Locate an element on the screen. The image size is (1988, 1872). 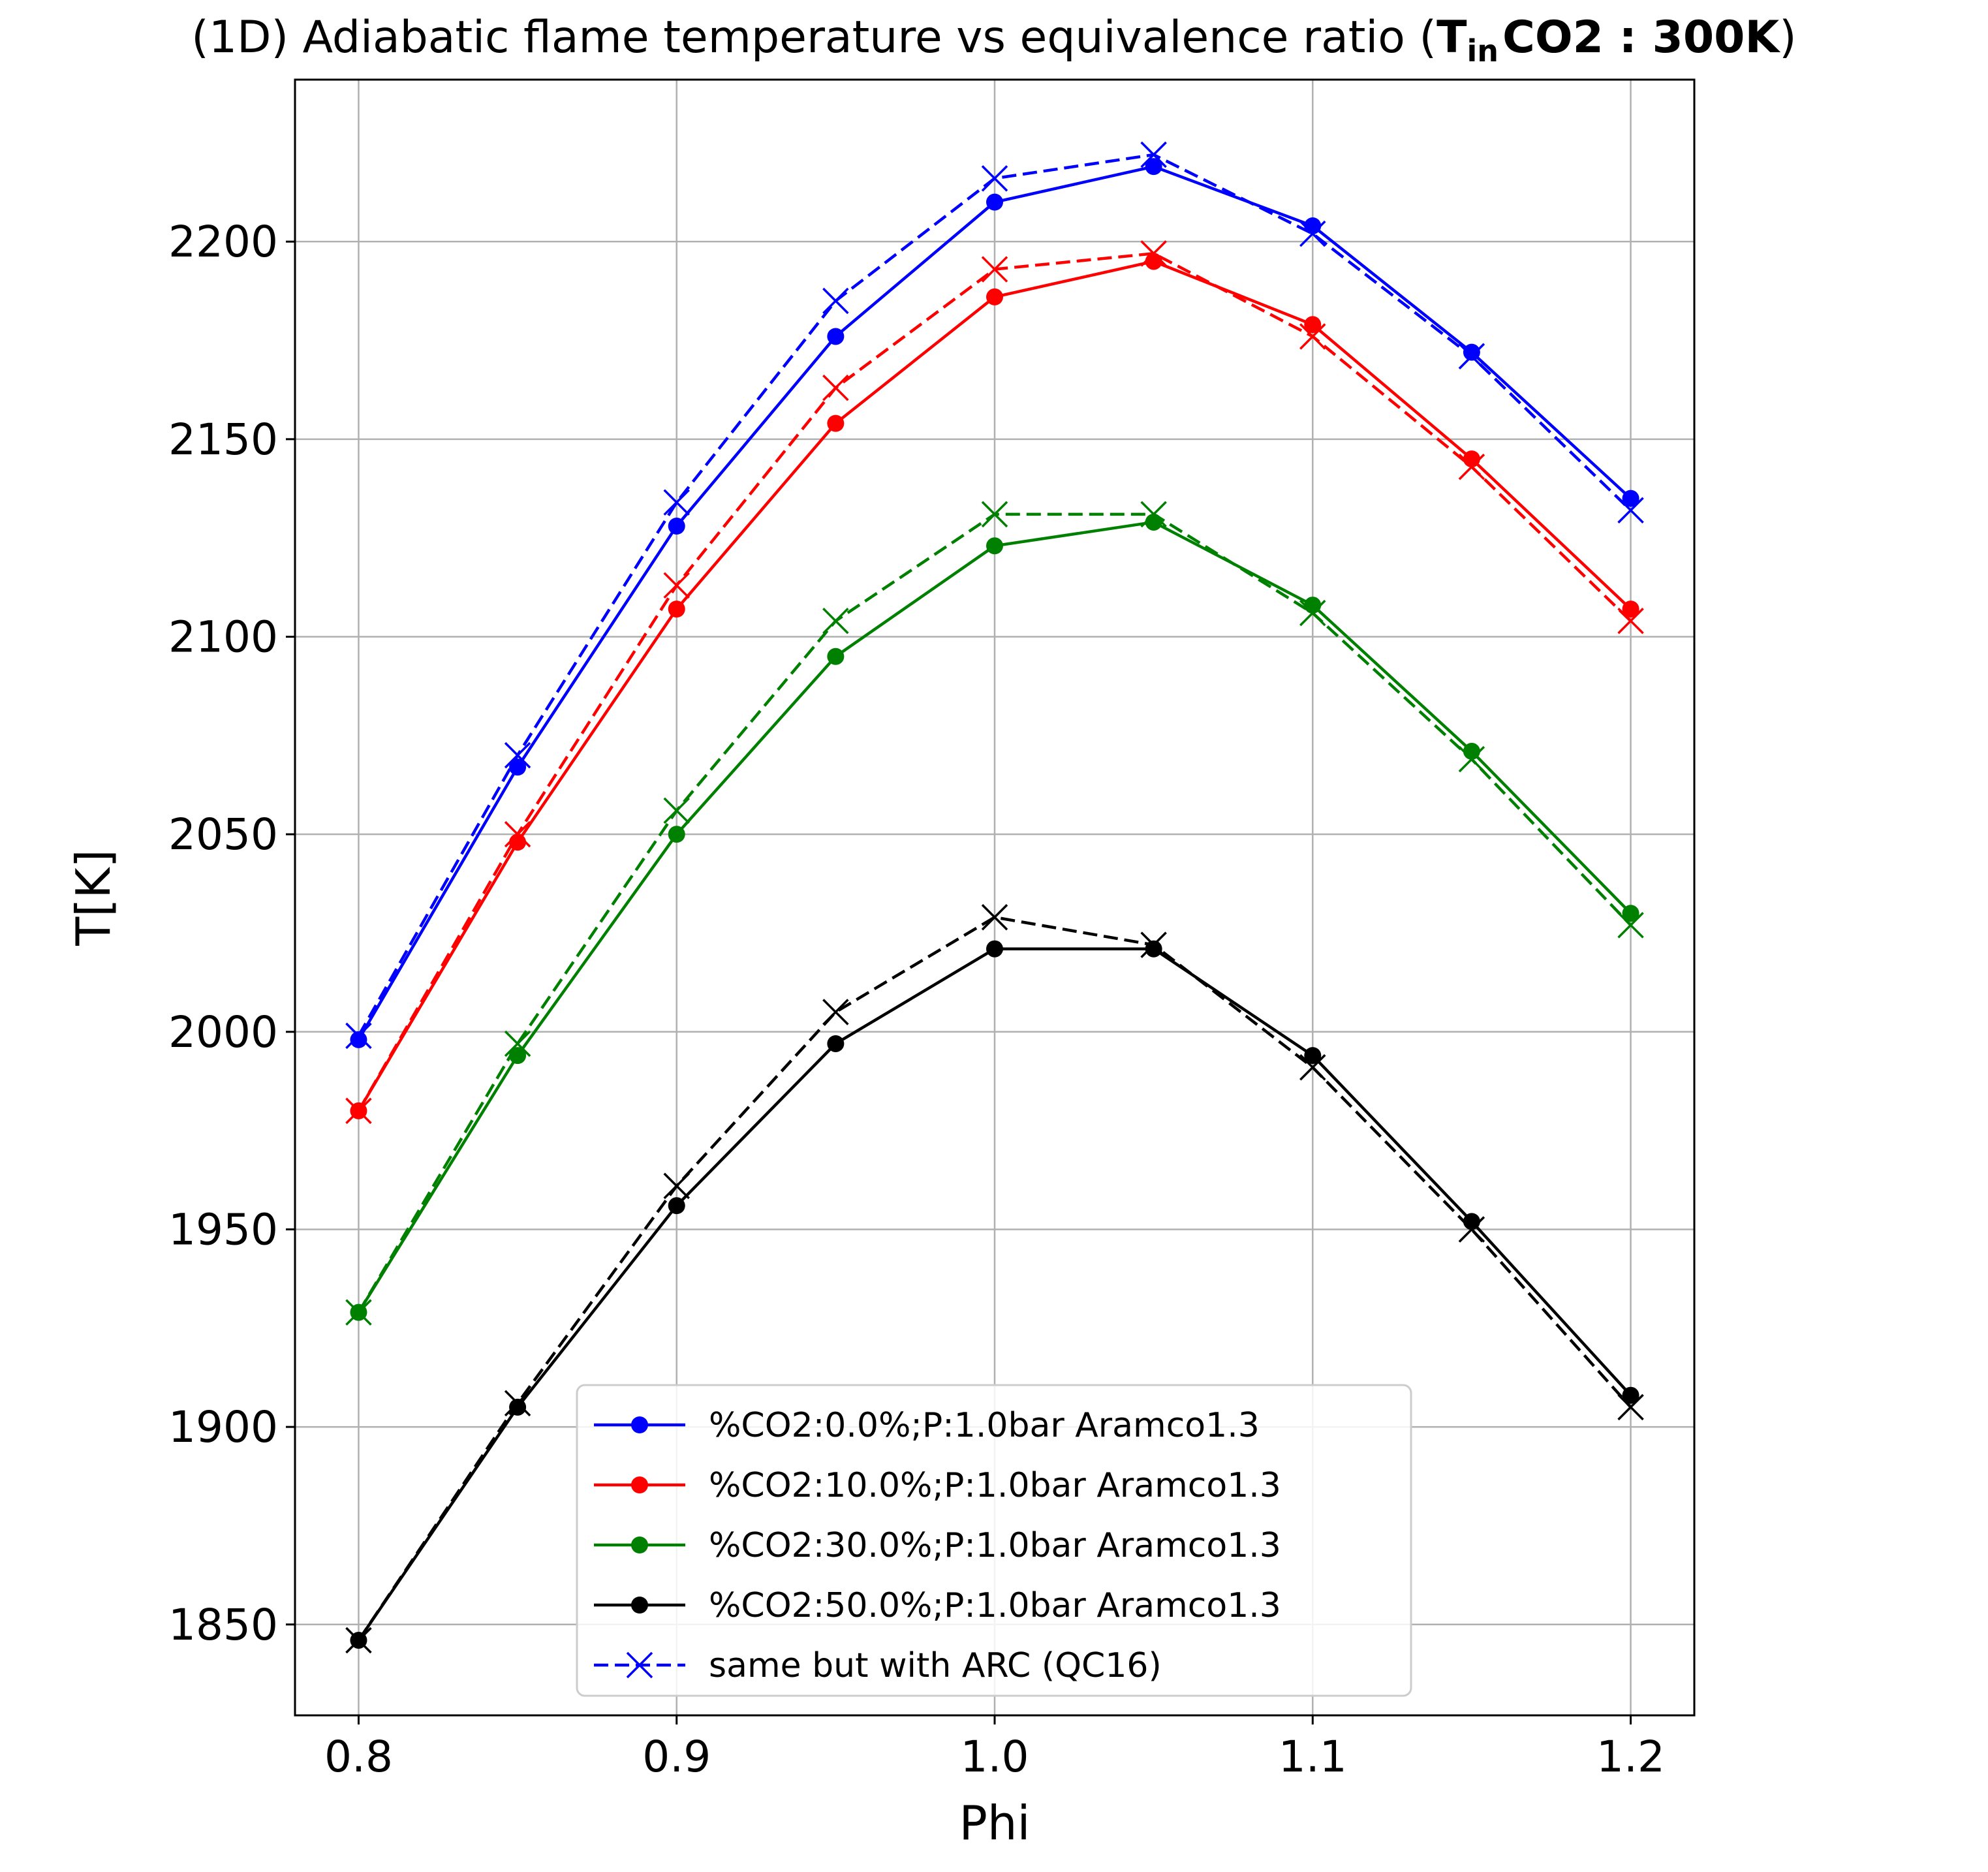
legend-label: %CO2:50.0%;P:1.0bar Aramco1.3 is located at coordinates (995, 1606).